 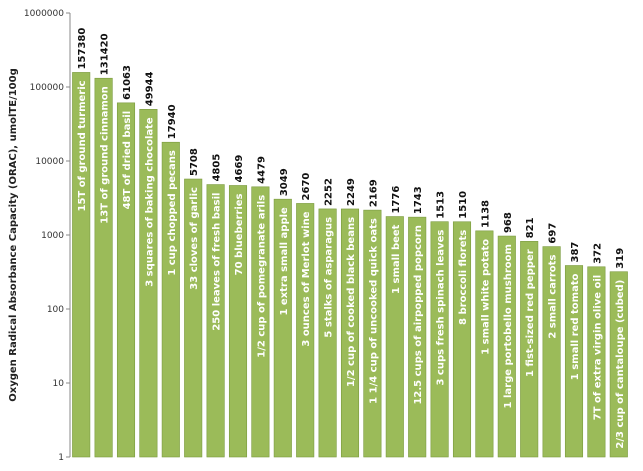 I want to click on data-label: 1743, so click(x=418, y=200).